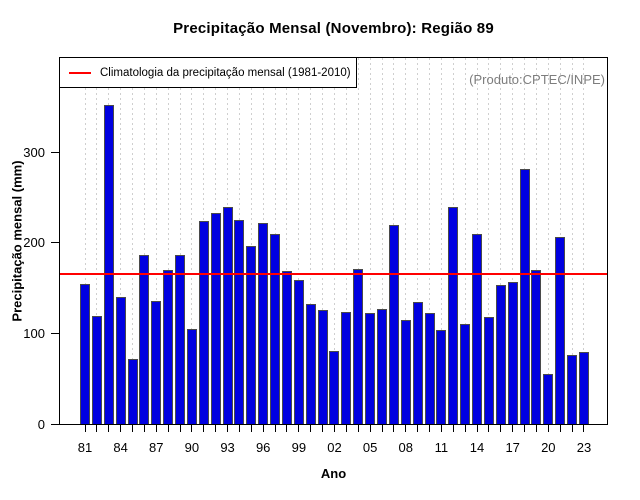 The width and height of the screenshot is (640, 500). Describe the element at coordinates (156, 241) in the screenshot. I see `gridline-1987` at that location.